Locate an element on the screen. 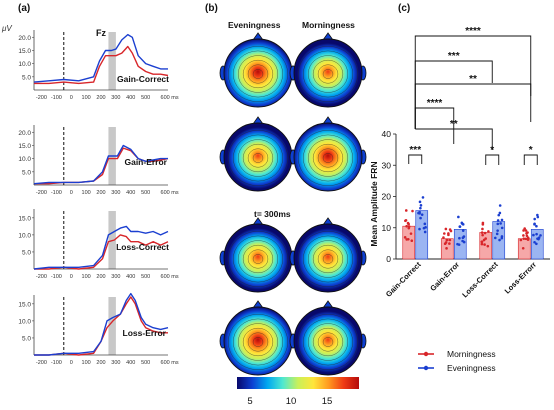 Image resolution: width=554 pixels, height=410 pixels. panel-a-label: (a) is located at coordinates (24, 8).